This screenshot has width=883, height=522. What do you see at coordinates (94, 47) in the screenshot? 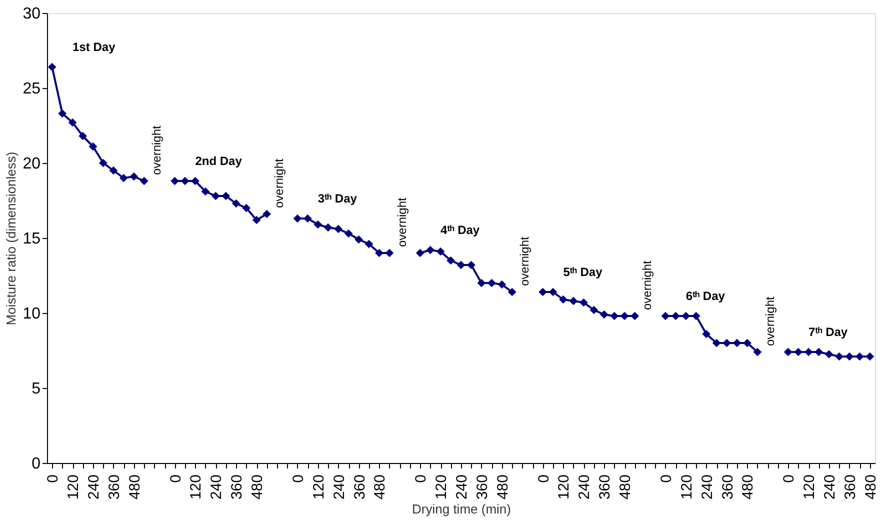
I see `annotation: 1st Day` at bounding box center [94, 47].